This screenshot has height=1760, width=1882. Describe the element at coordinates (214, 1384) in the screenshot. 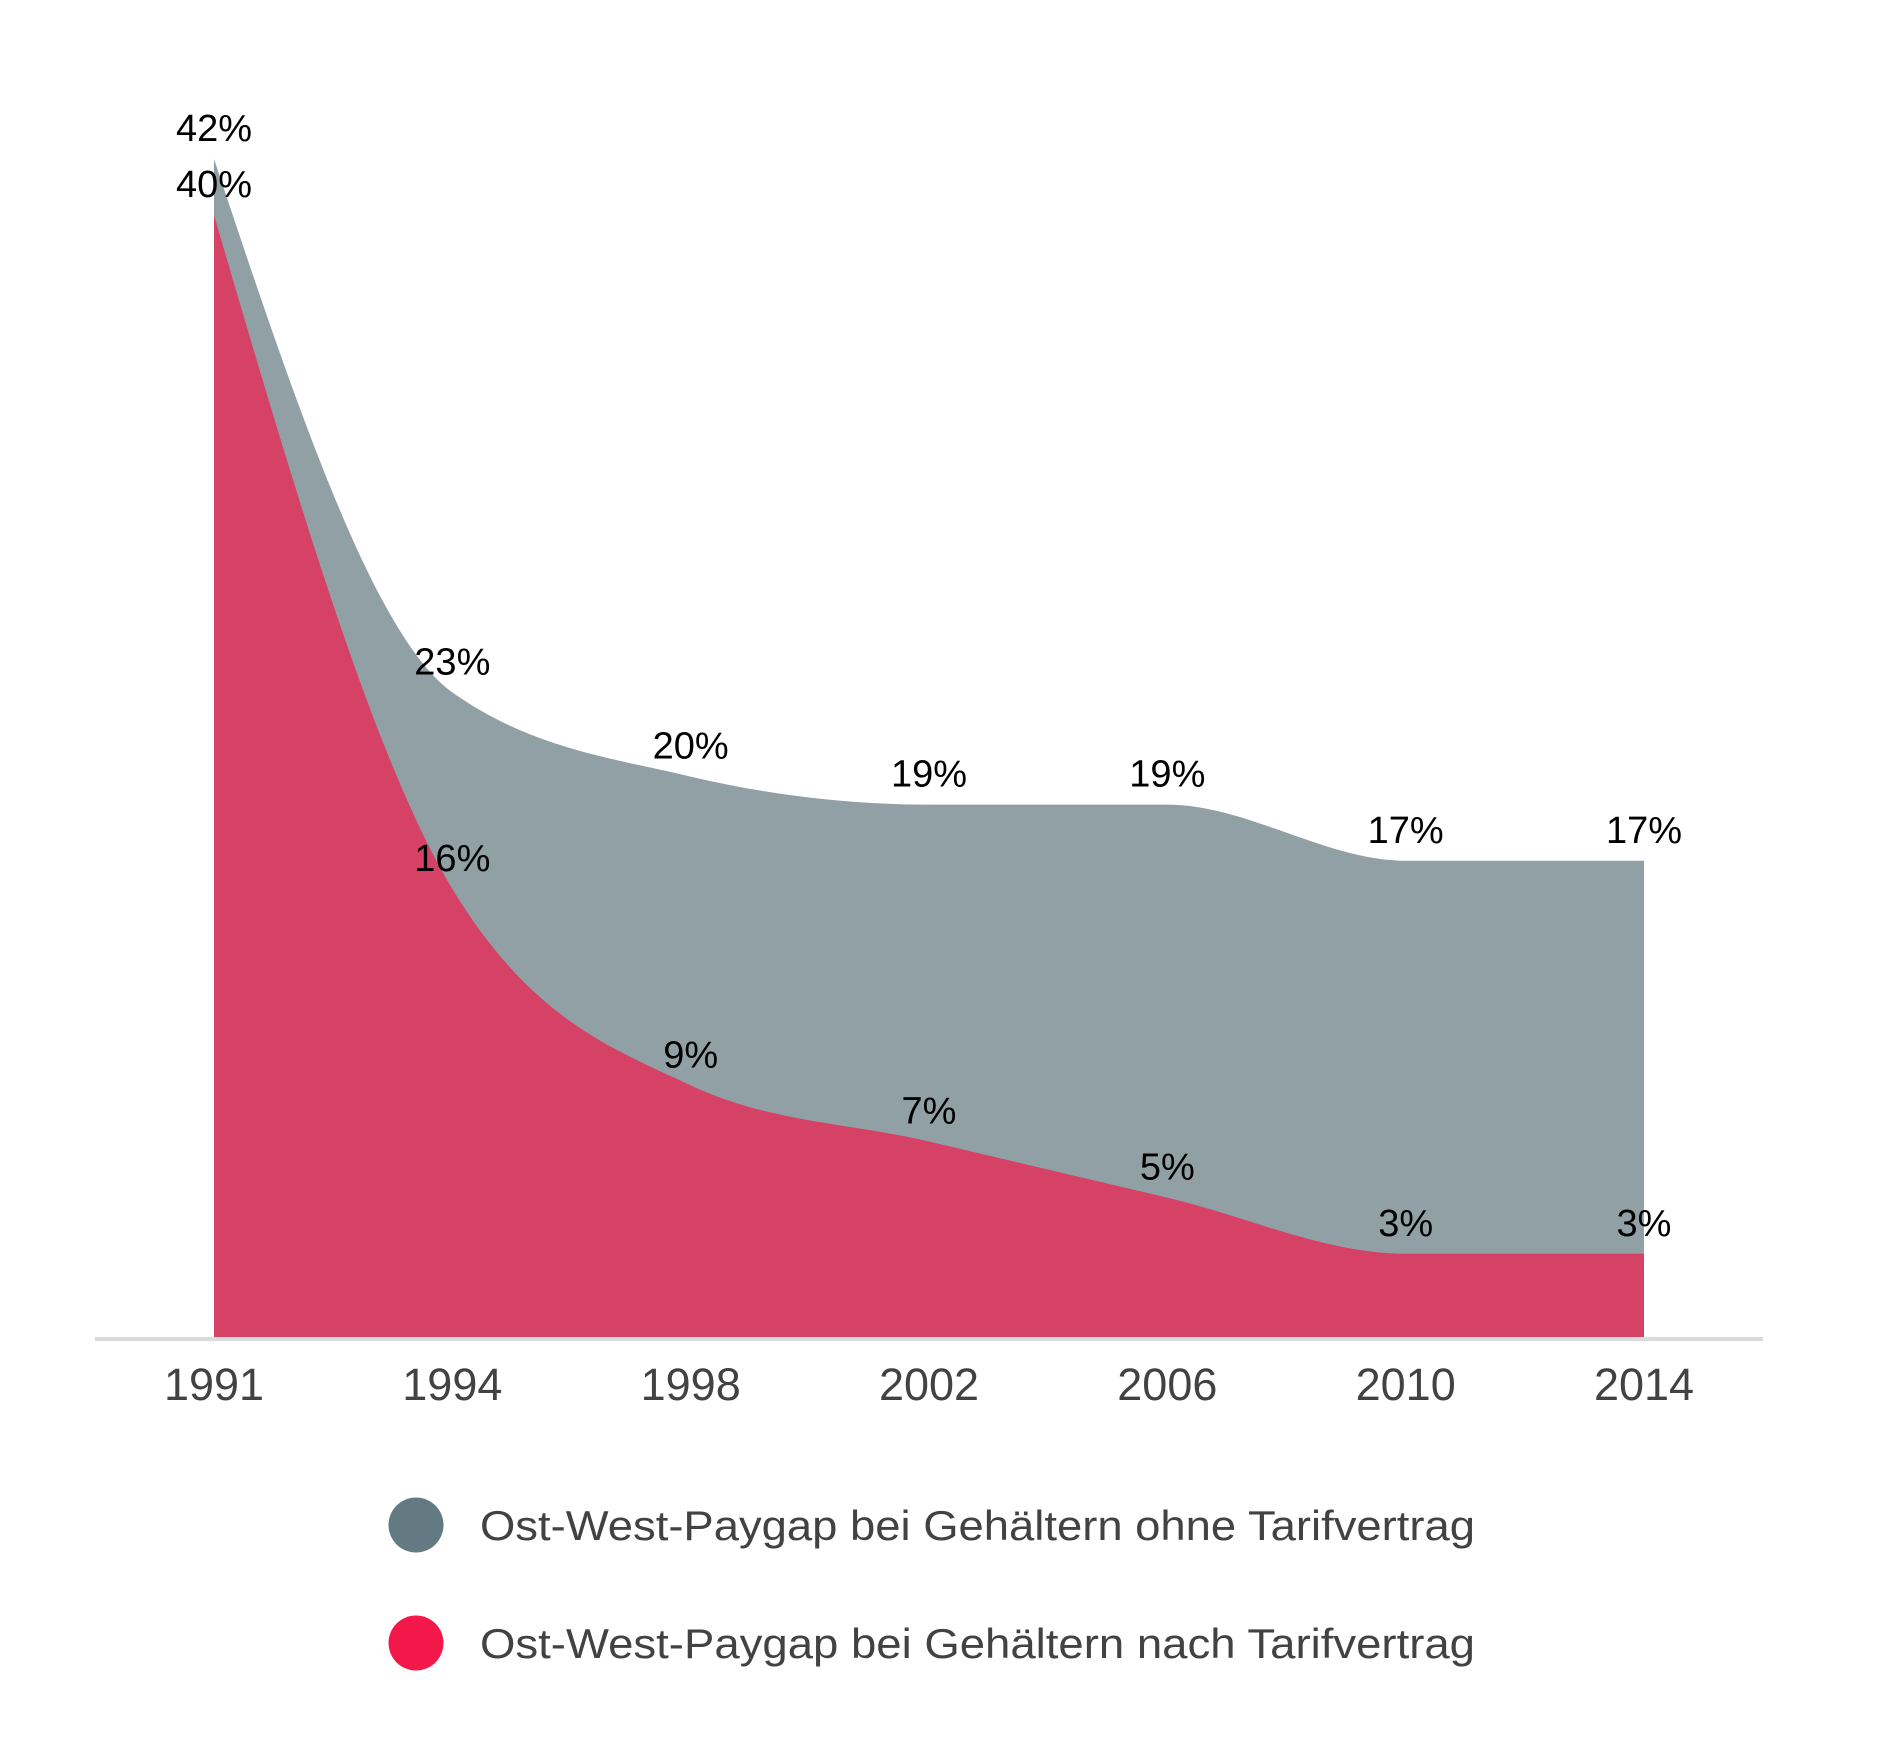

I see `x-tick-label: 1991` at that location.